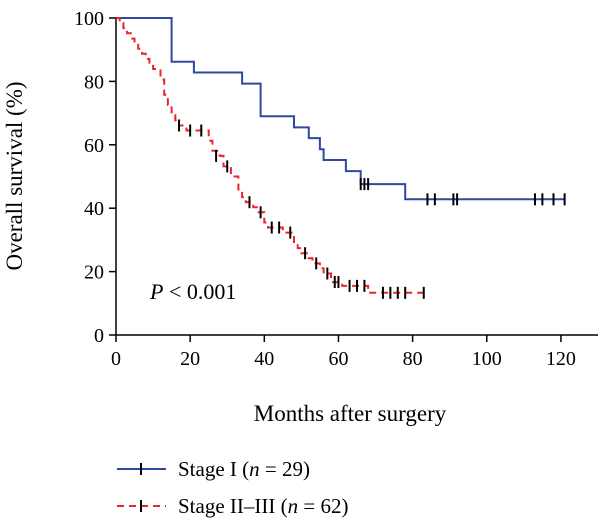 The height and width of the screenshot is (524, 600). What do you see at coordinates (487, 359) in the screenshot?
I see `x-tick-label: 100` at bounding box center [487, 359].